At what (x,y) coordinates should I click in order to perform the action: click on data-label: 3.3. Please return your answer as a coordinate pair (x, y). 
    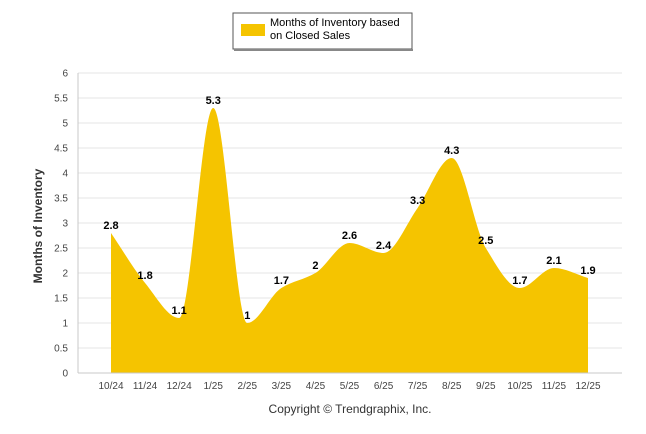
    Looking at the image, I should click on (417, 201).